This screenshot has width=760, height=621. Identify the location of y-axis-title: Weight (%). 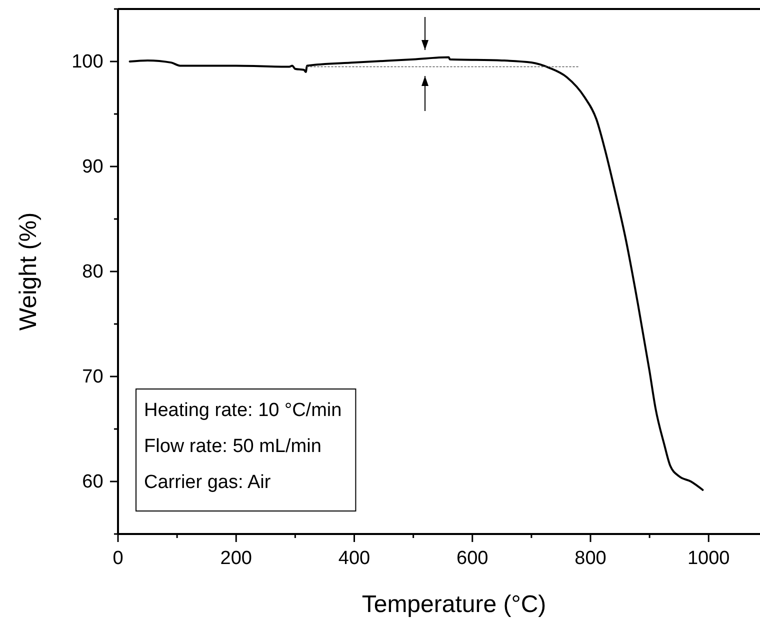
(28, 271).